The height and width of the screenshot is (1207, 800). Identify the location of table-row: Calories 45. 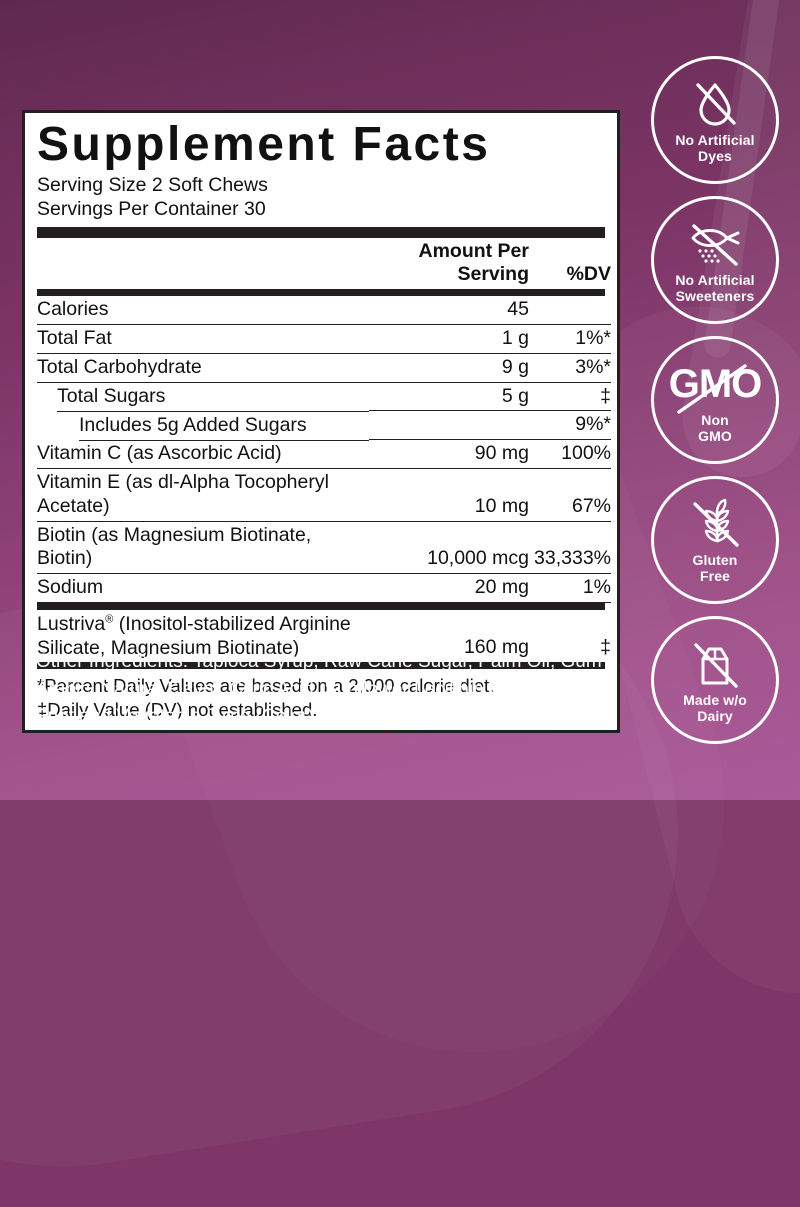
(324, 311).